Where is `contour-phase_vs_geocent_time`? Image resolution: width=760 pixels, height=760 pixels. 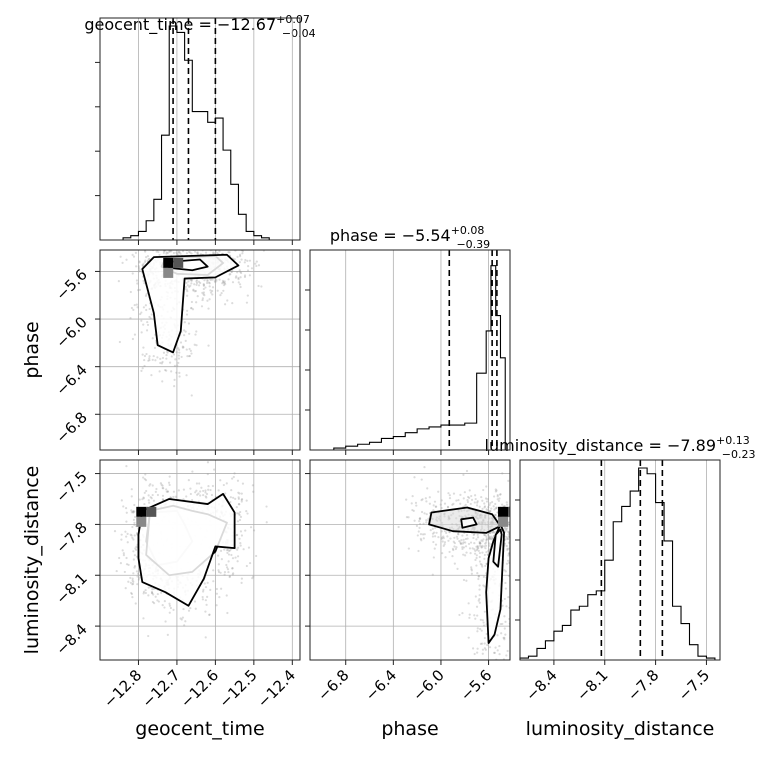 contour-phase_vs_geocent_time is located at coordinates (190, 303).